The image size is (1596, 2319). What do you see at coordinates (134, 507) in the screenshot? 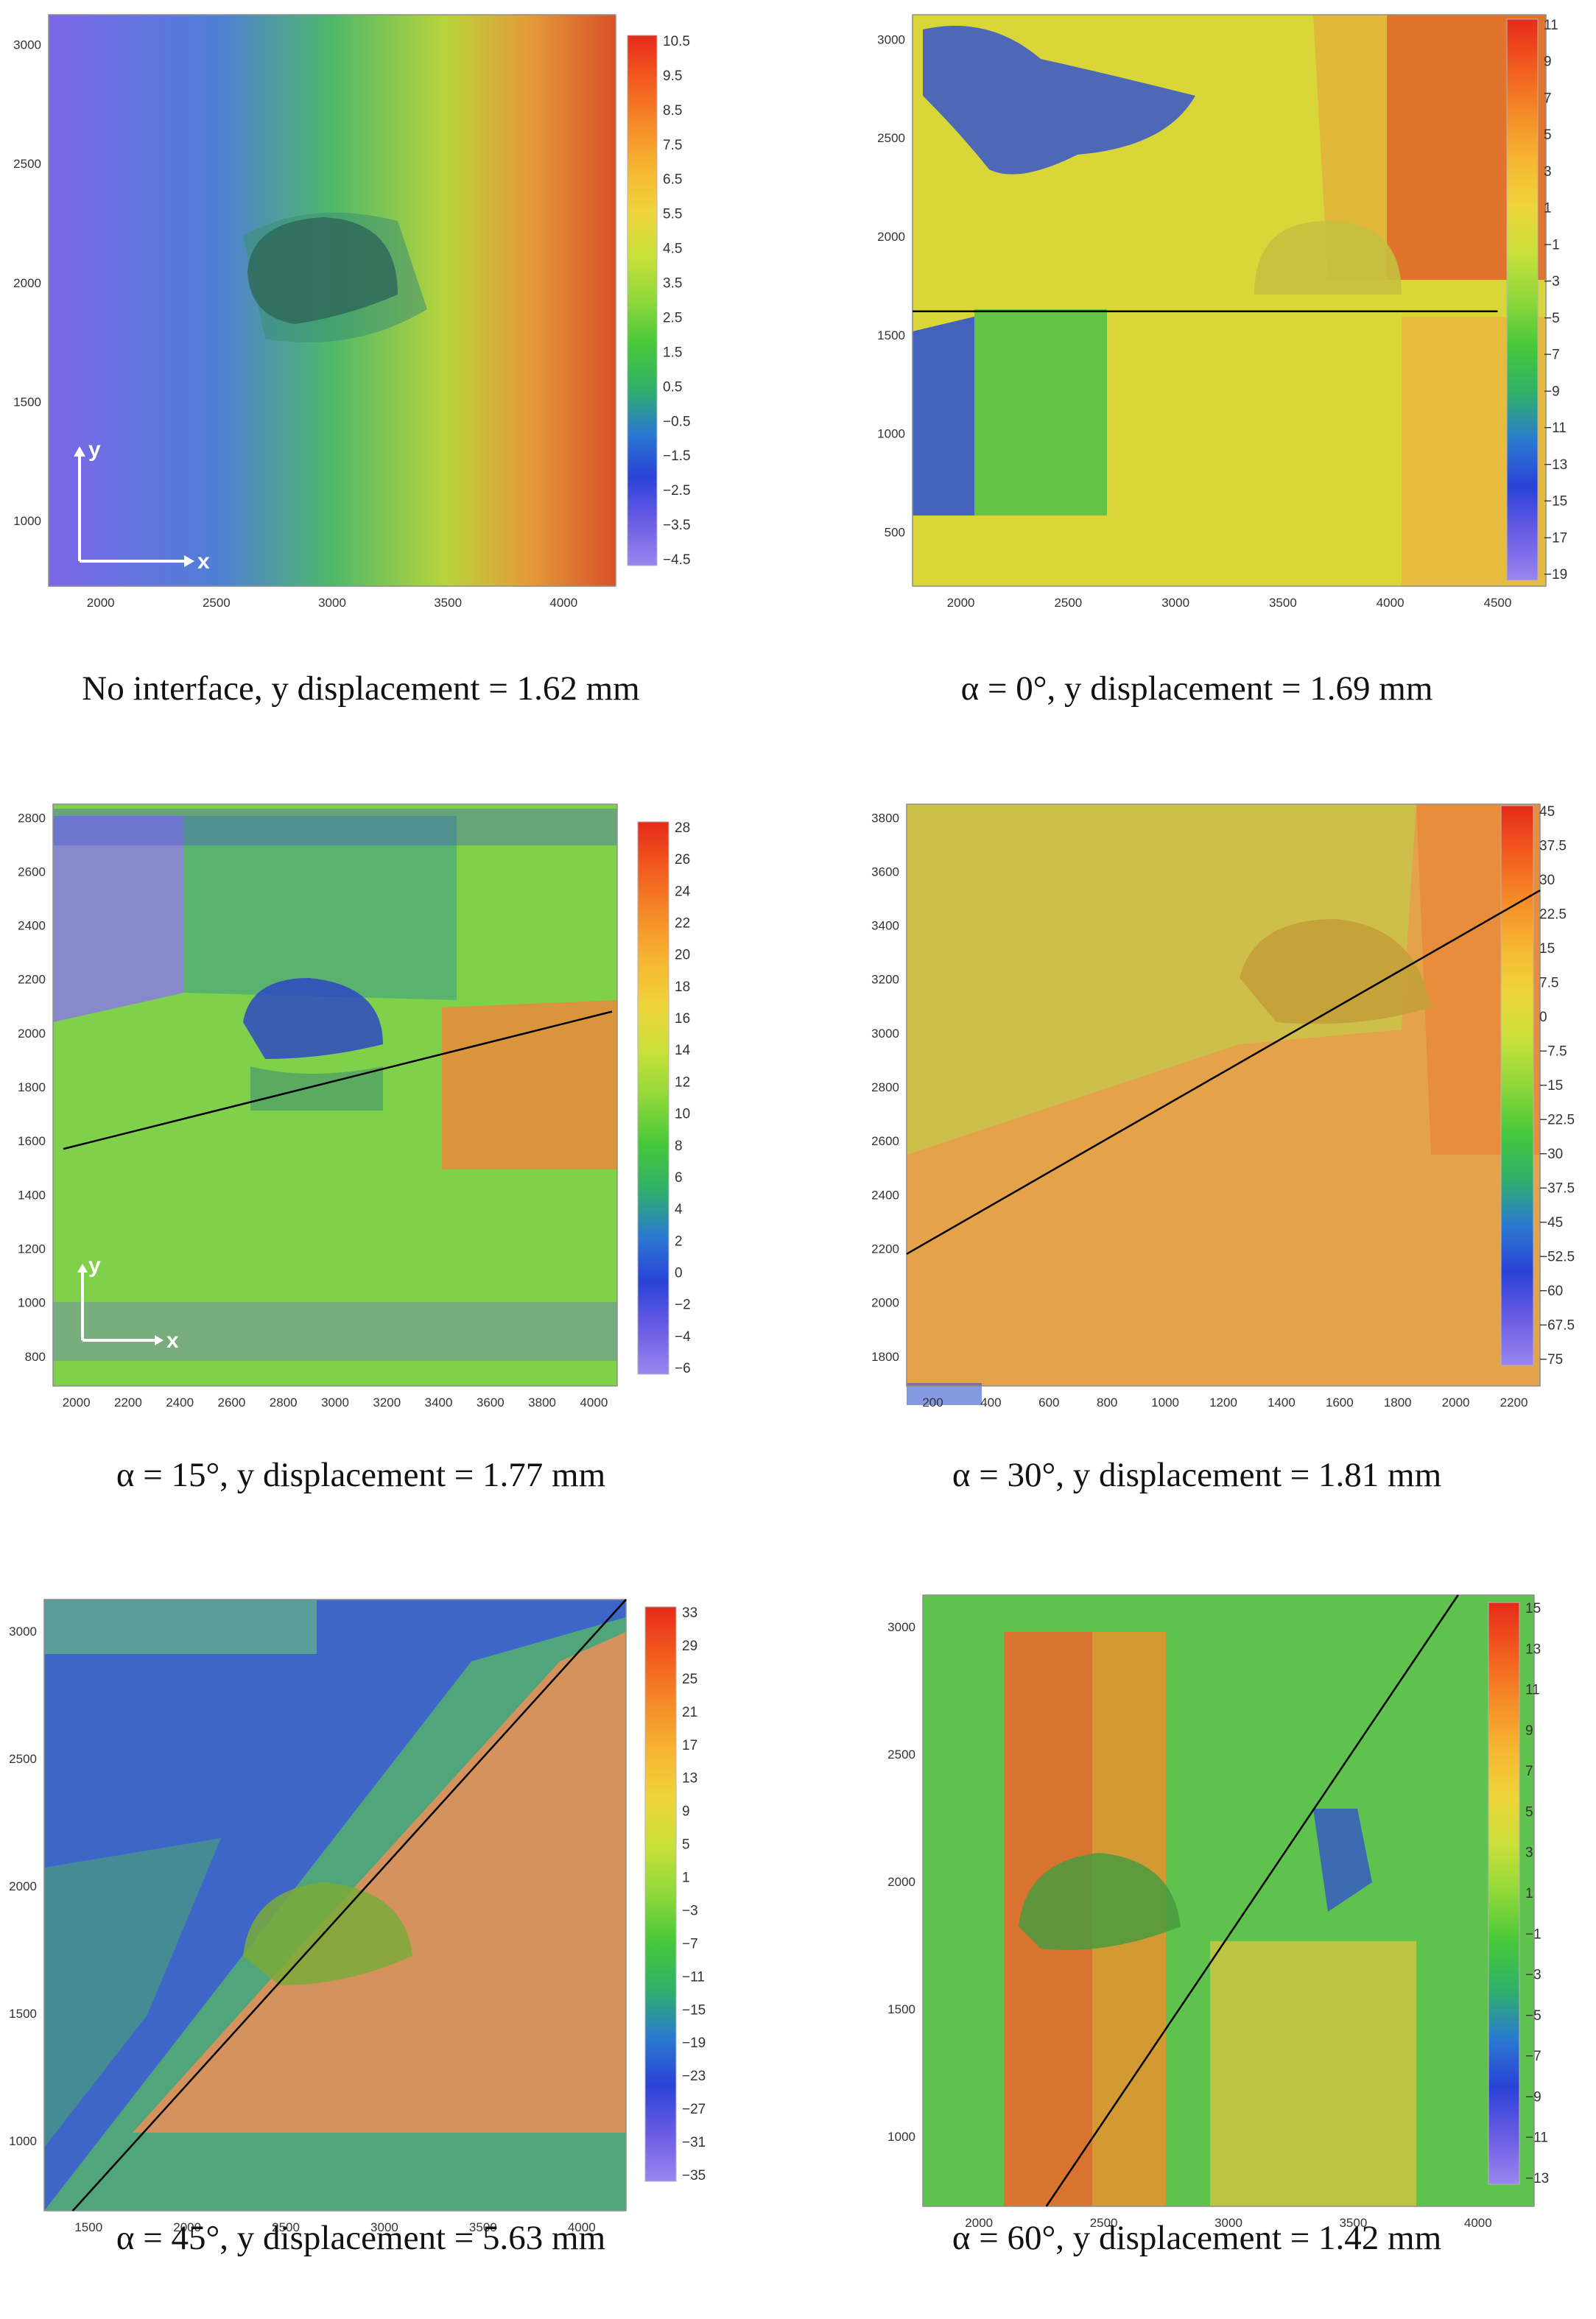
I see `axis-arrows` at bounding box center [134, 507].